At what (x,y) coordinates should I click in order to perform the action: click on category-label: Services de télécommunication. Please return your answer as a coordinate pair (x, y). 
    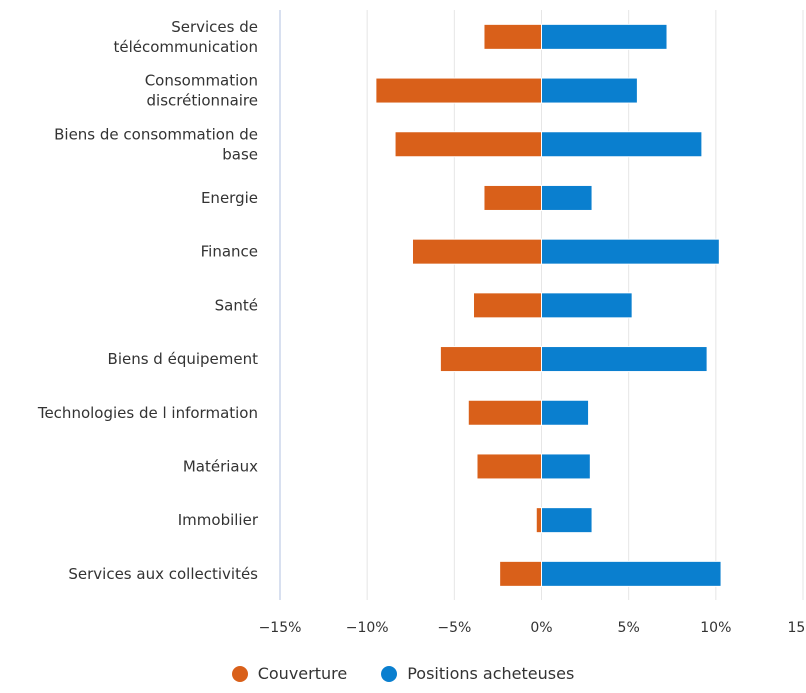
    Looking at the image, I should click on (185, 37).